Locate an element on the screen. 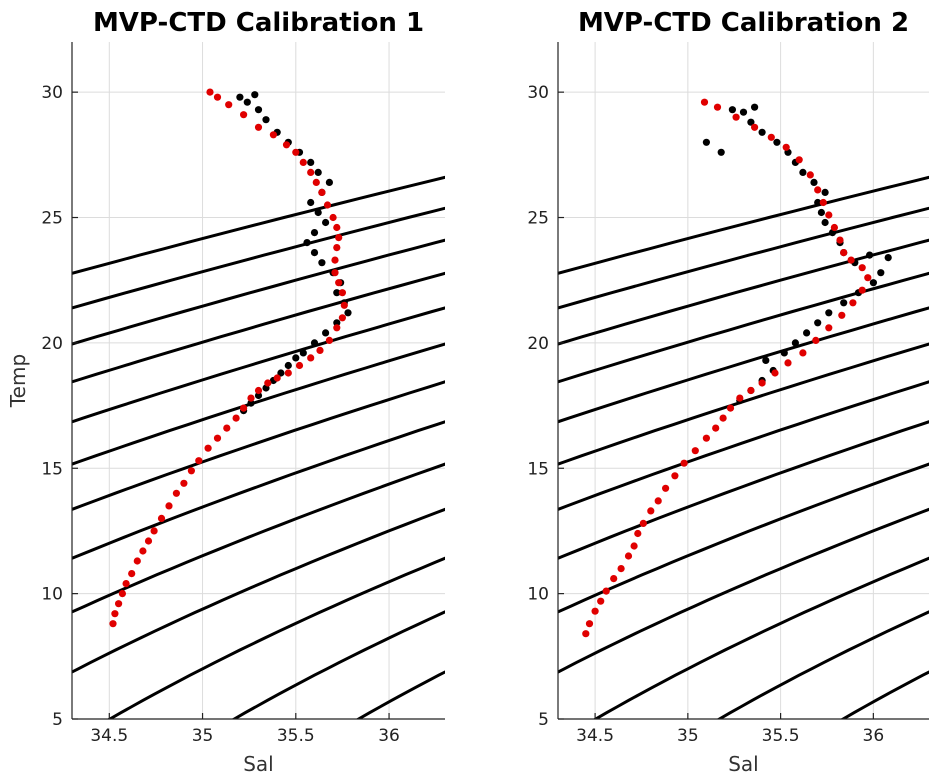  panel-2-y-tick-label: 30 is located at coordinates (538, 93).